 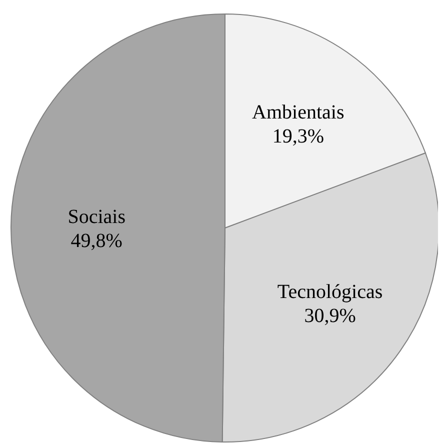 What do you see at coordinates (96, 241) in the screenshot?
I see `data-label: 49,8%` at bounding box center [96, 241].